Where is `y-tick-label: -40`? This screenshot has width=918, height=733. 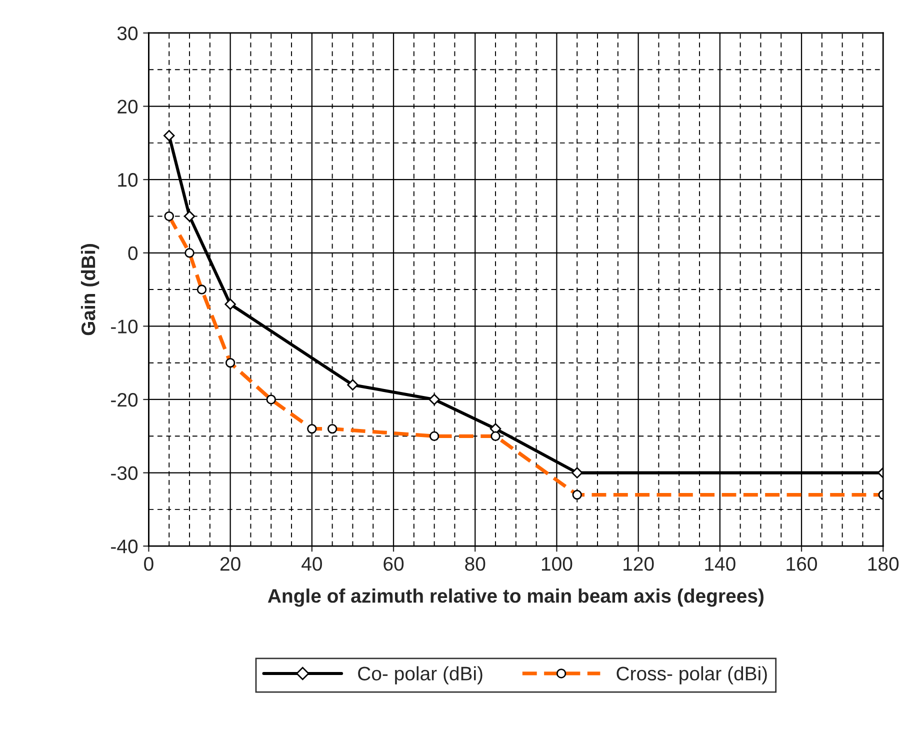 y-tick-label: -40 is located at coordinates (124, 547).